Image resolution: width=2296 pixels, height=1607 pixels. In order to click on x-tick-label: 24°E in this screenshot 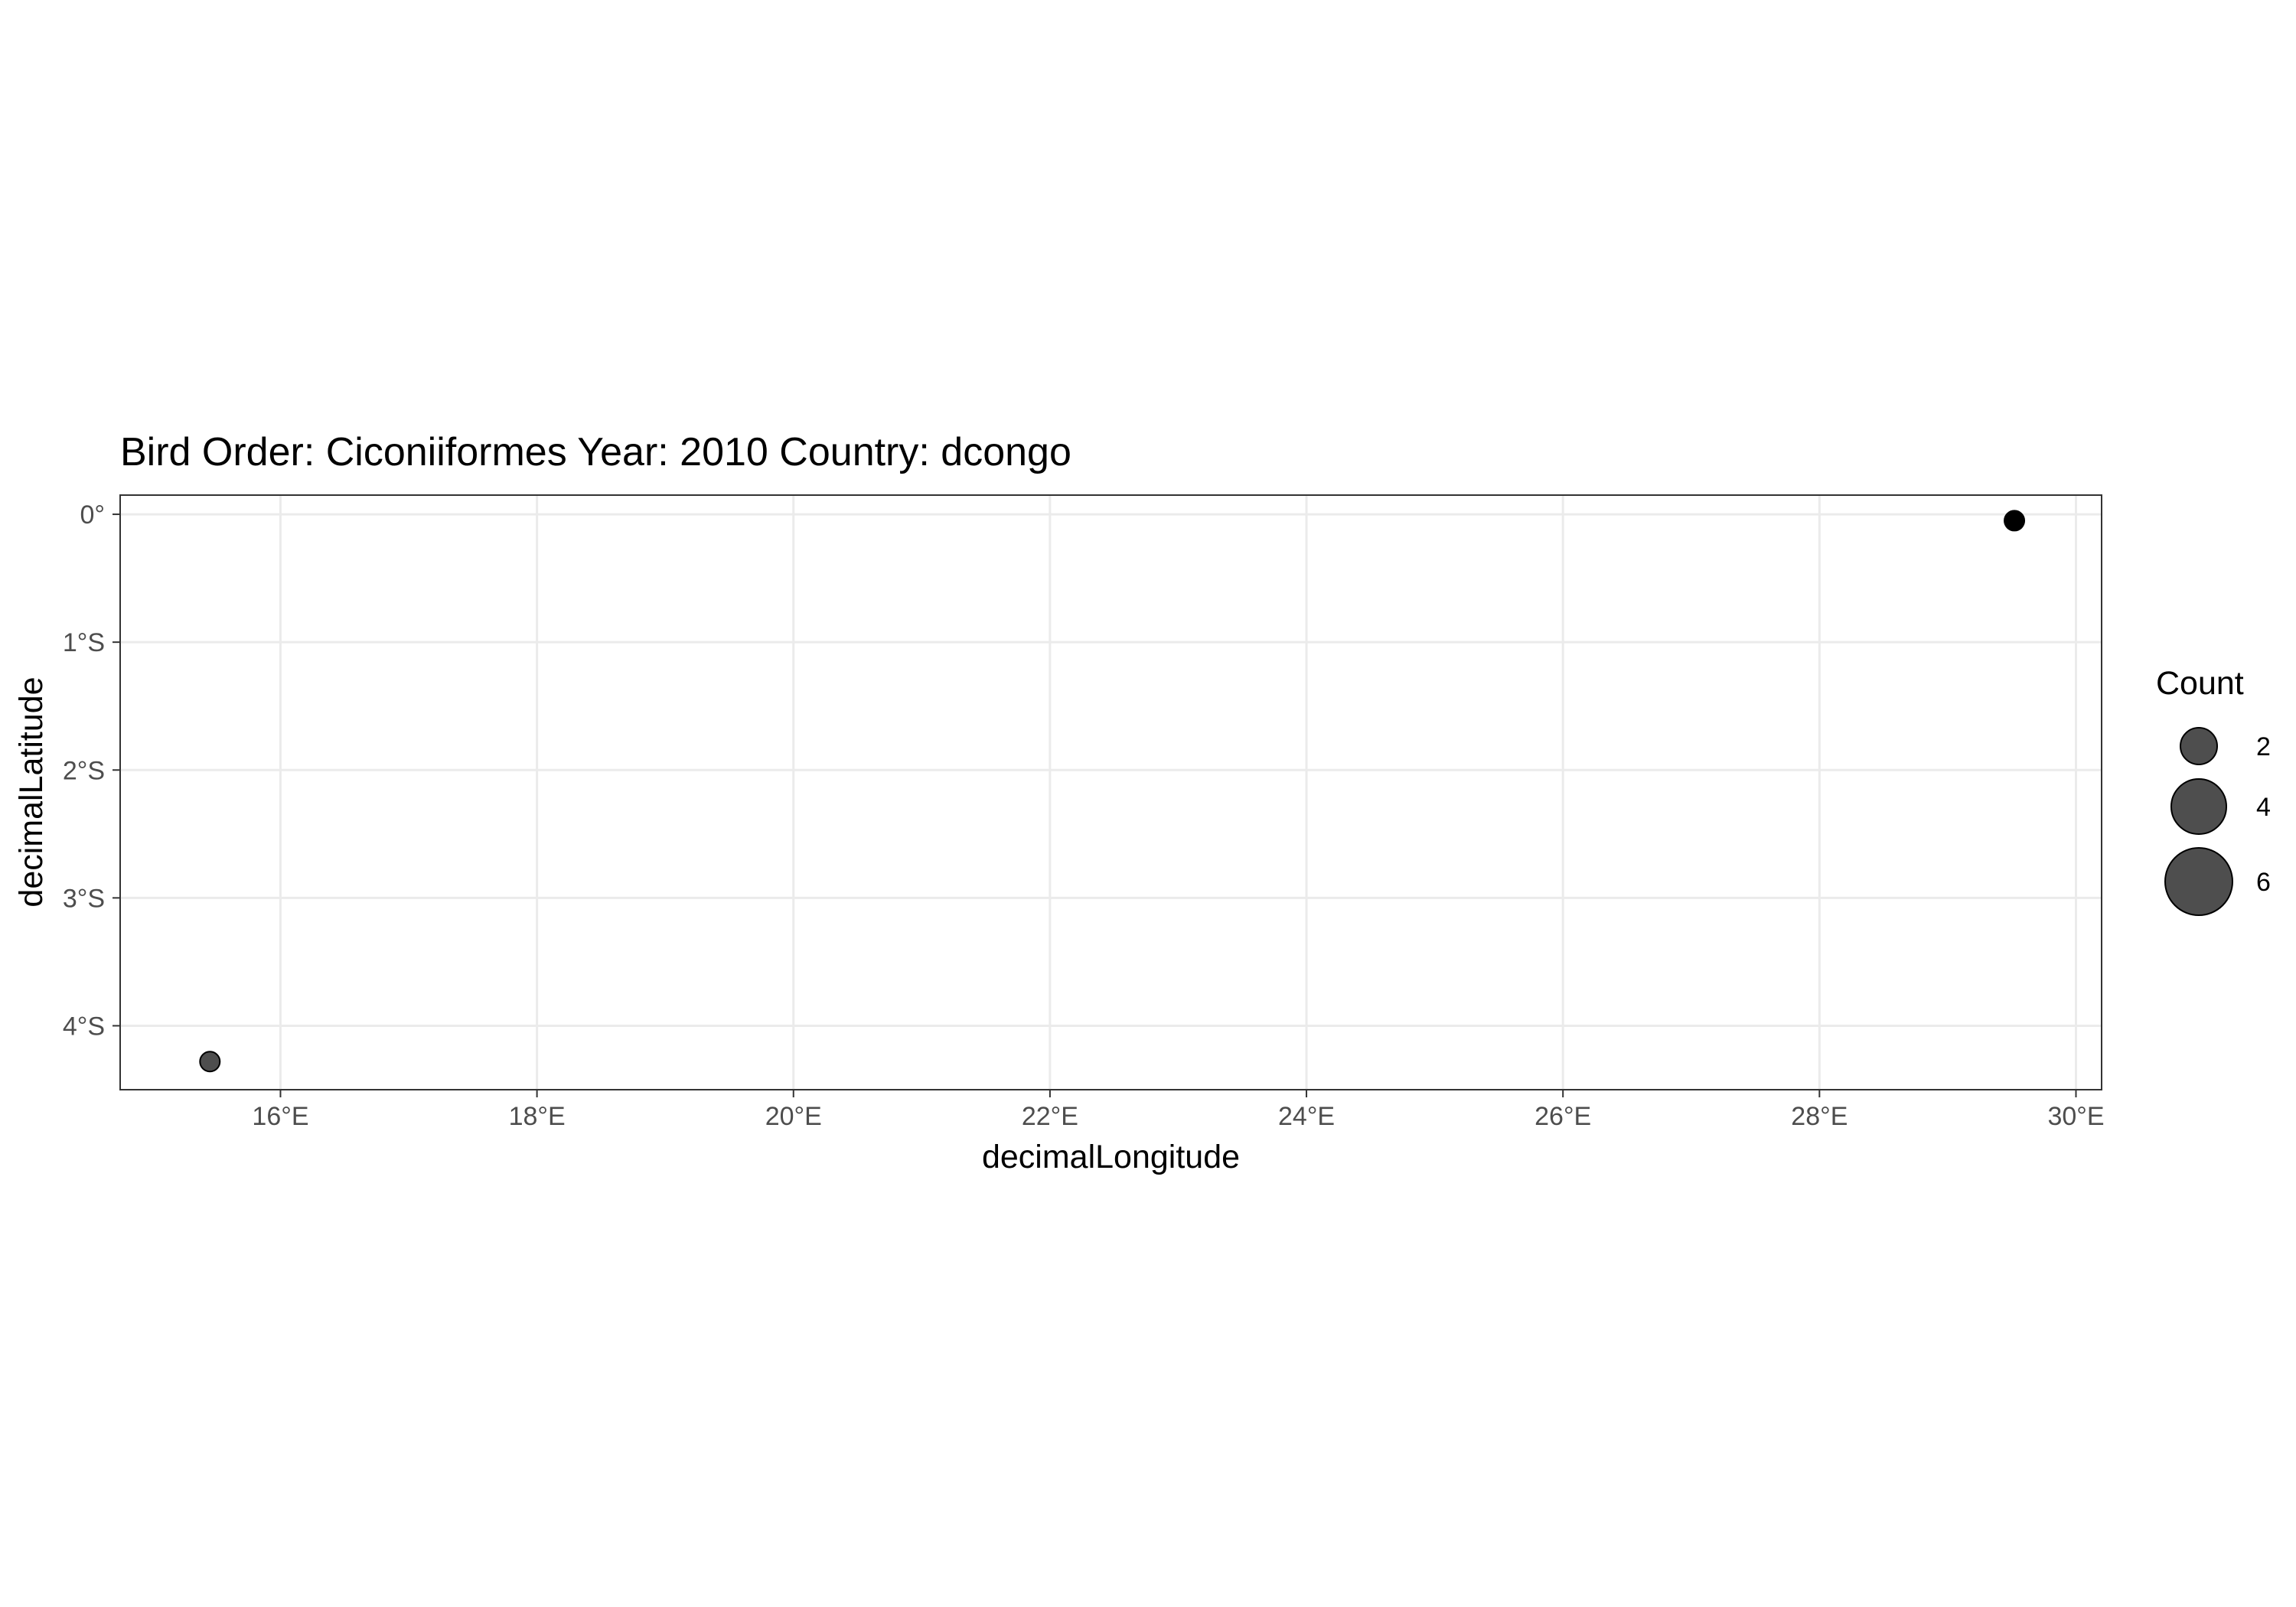, I will do `click(1306, 1116)`.